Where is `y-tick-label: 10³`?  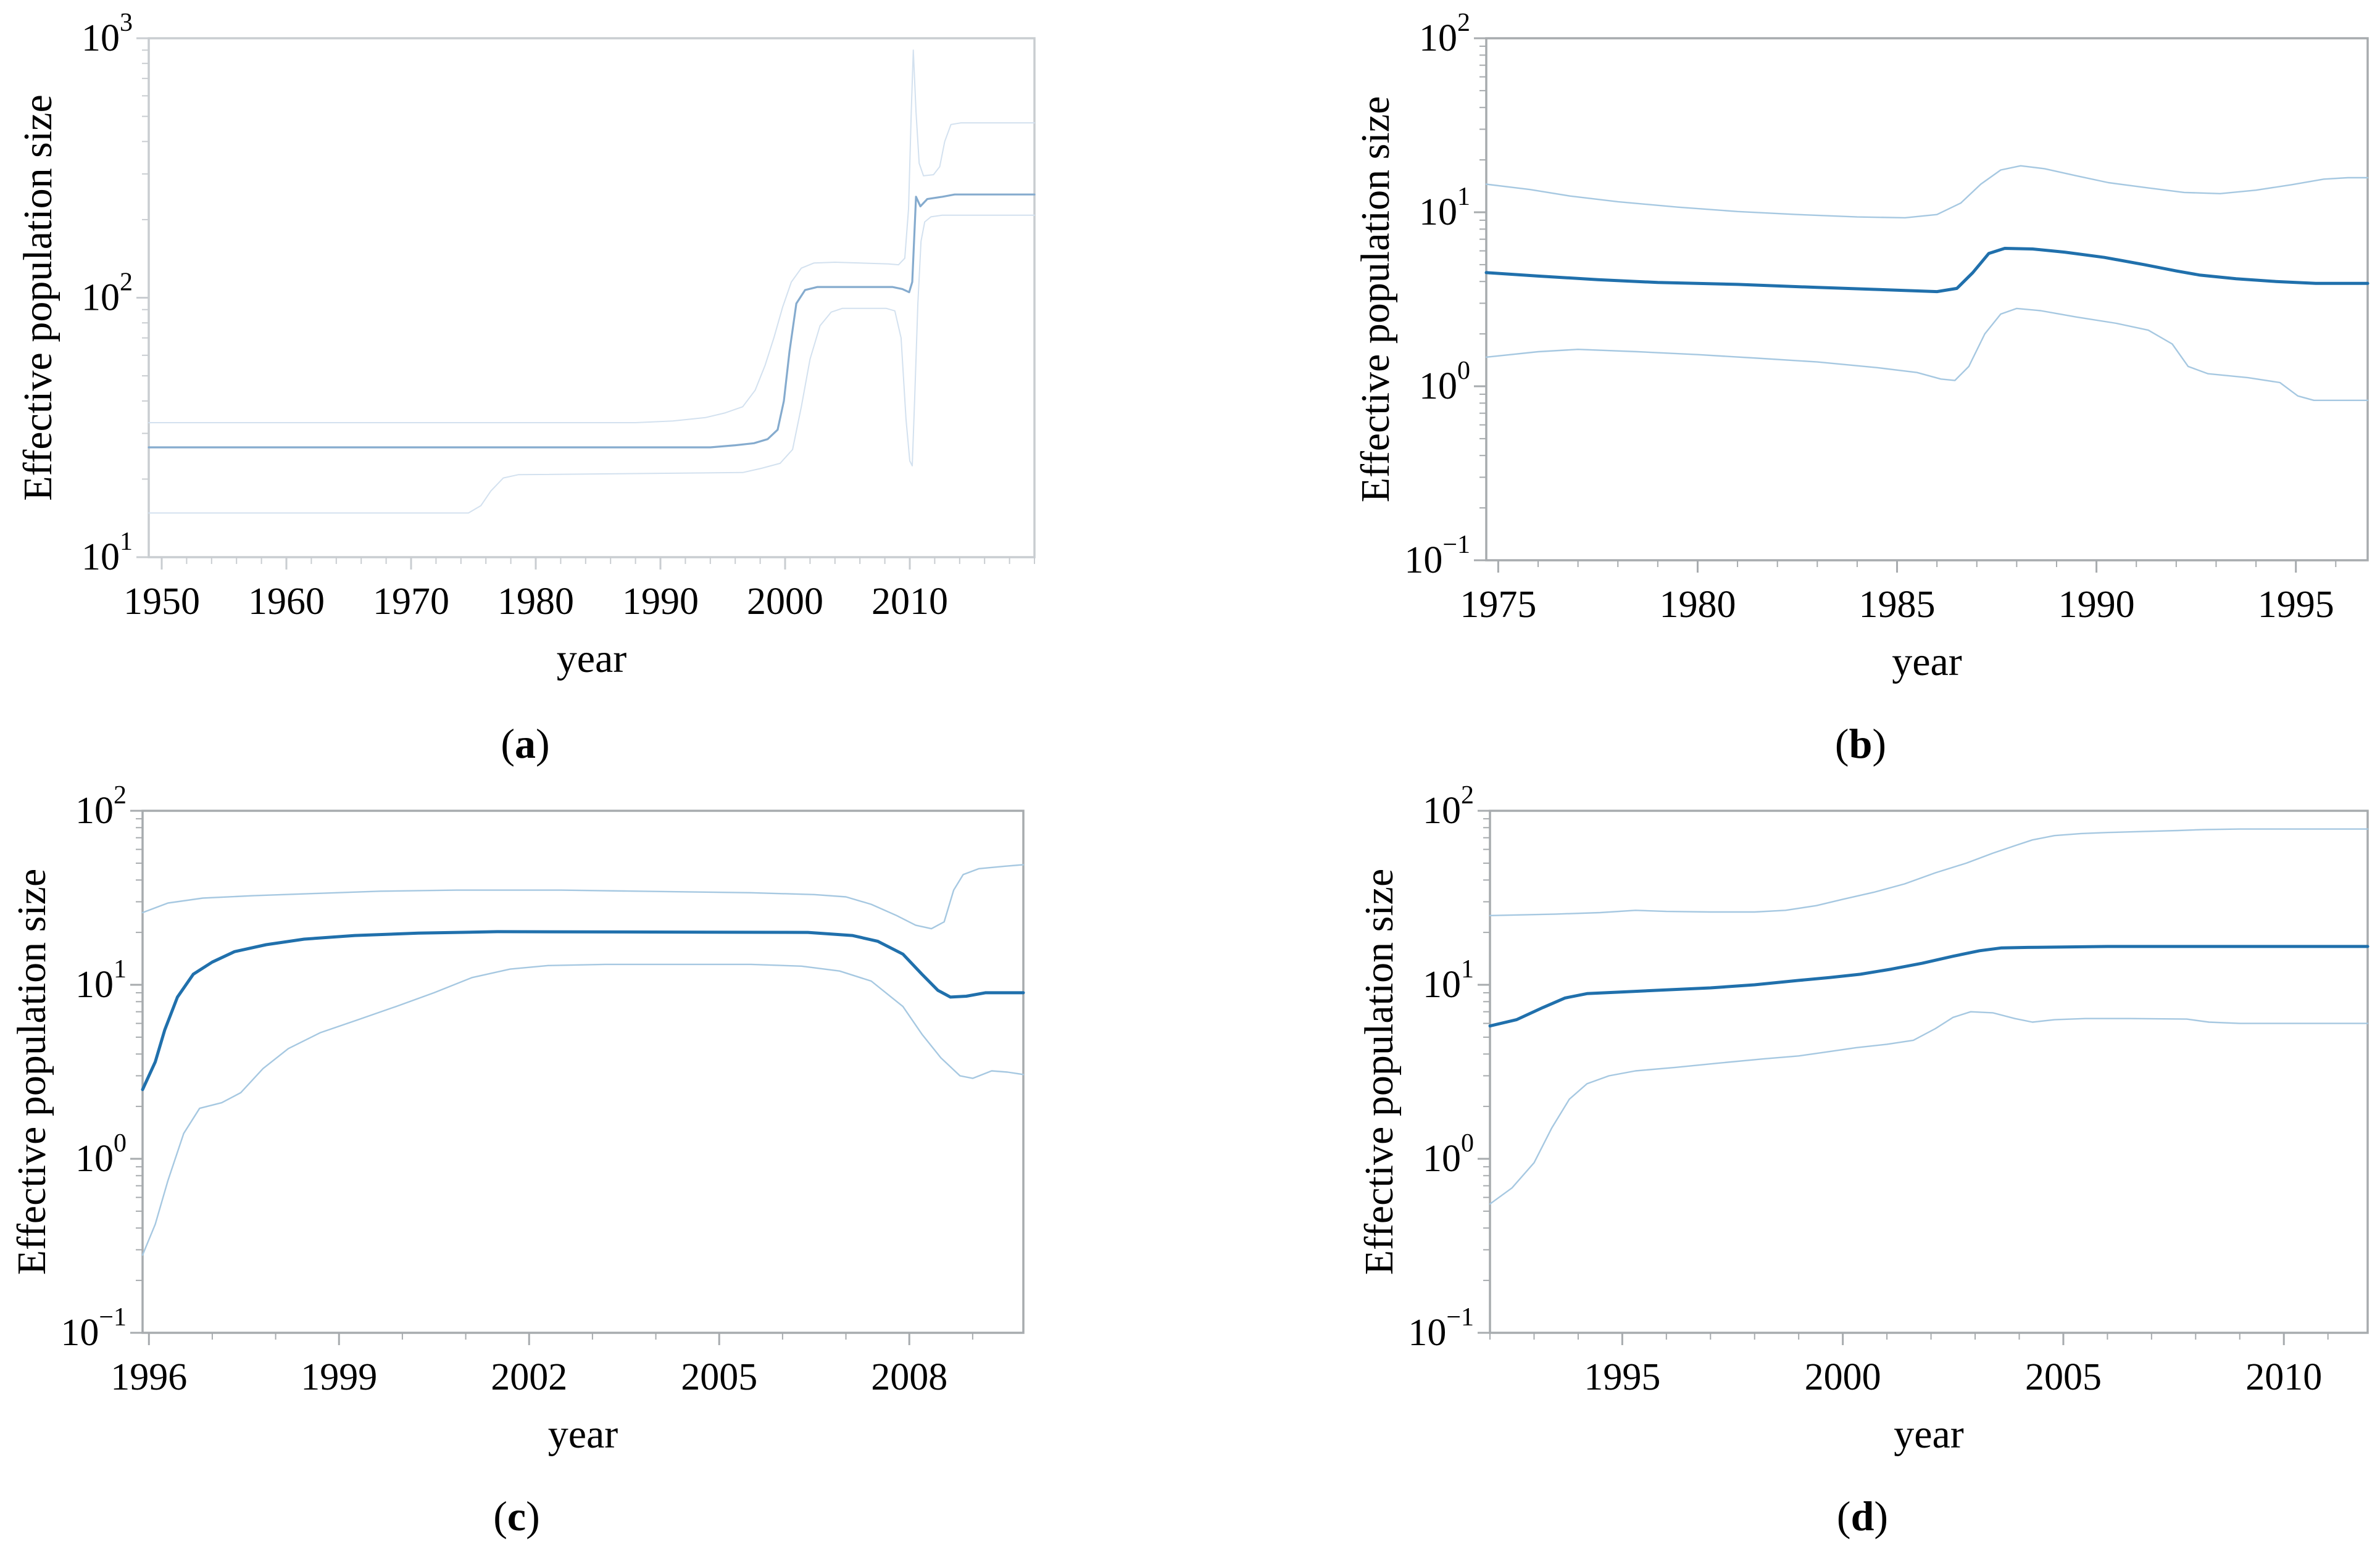 y-tick-label: 10³ is located at coordinates (107, 34).